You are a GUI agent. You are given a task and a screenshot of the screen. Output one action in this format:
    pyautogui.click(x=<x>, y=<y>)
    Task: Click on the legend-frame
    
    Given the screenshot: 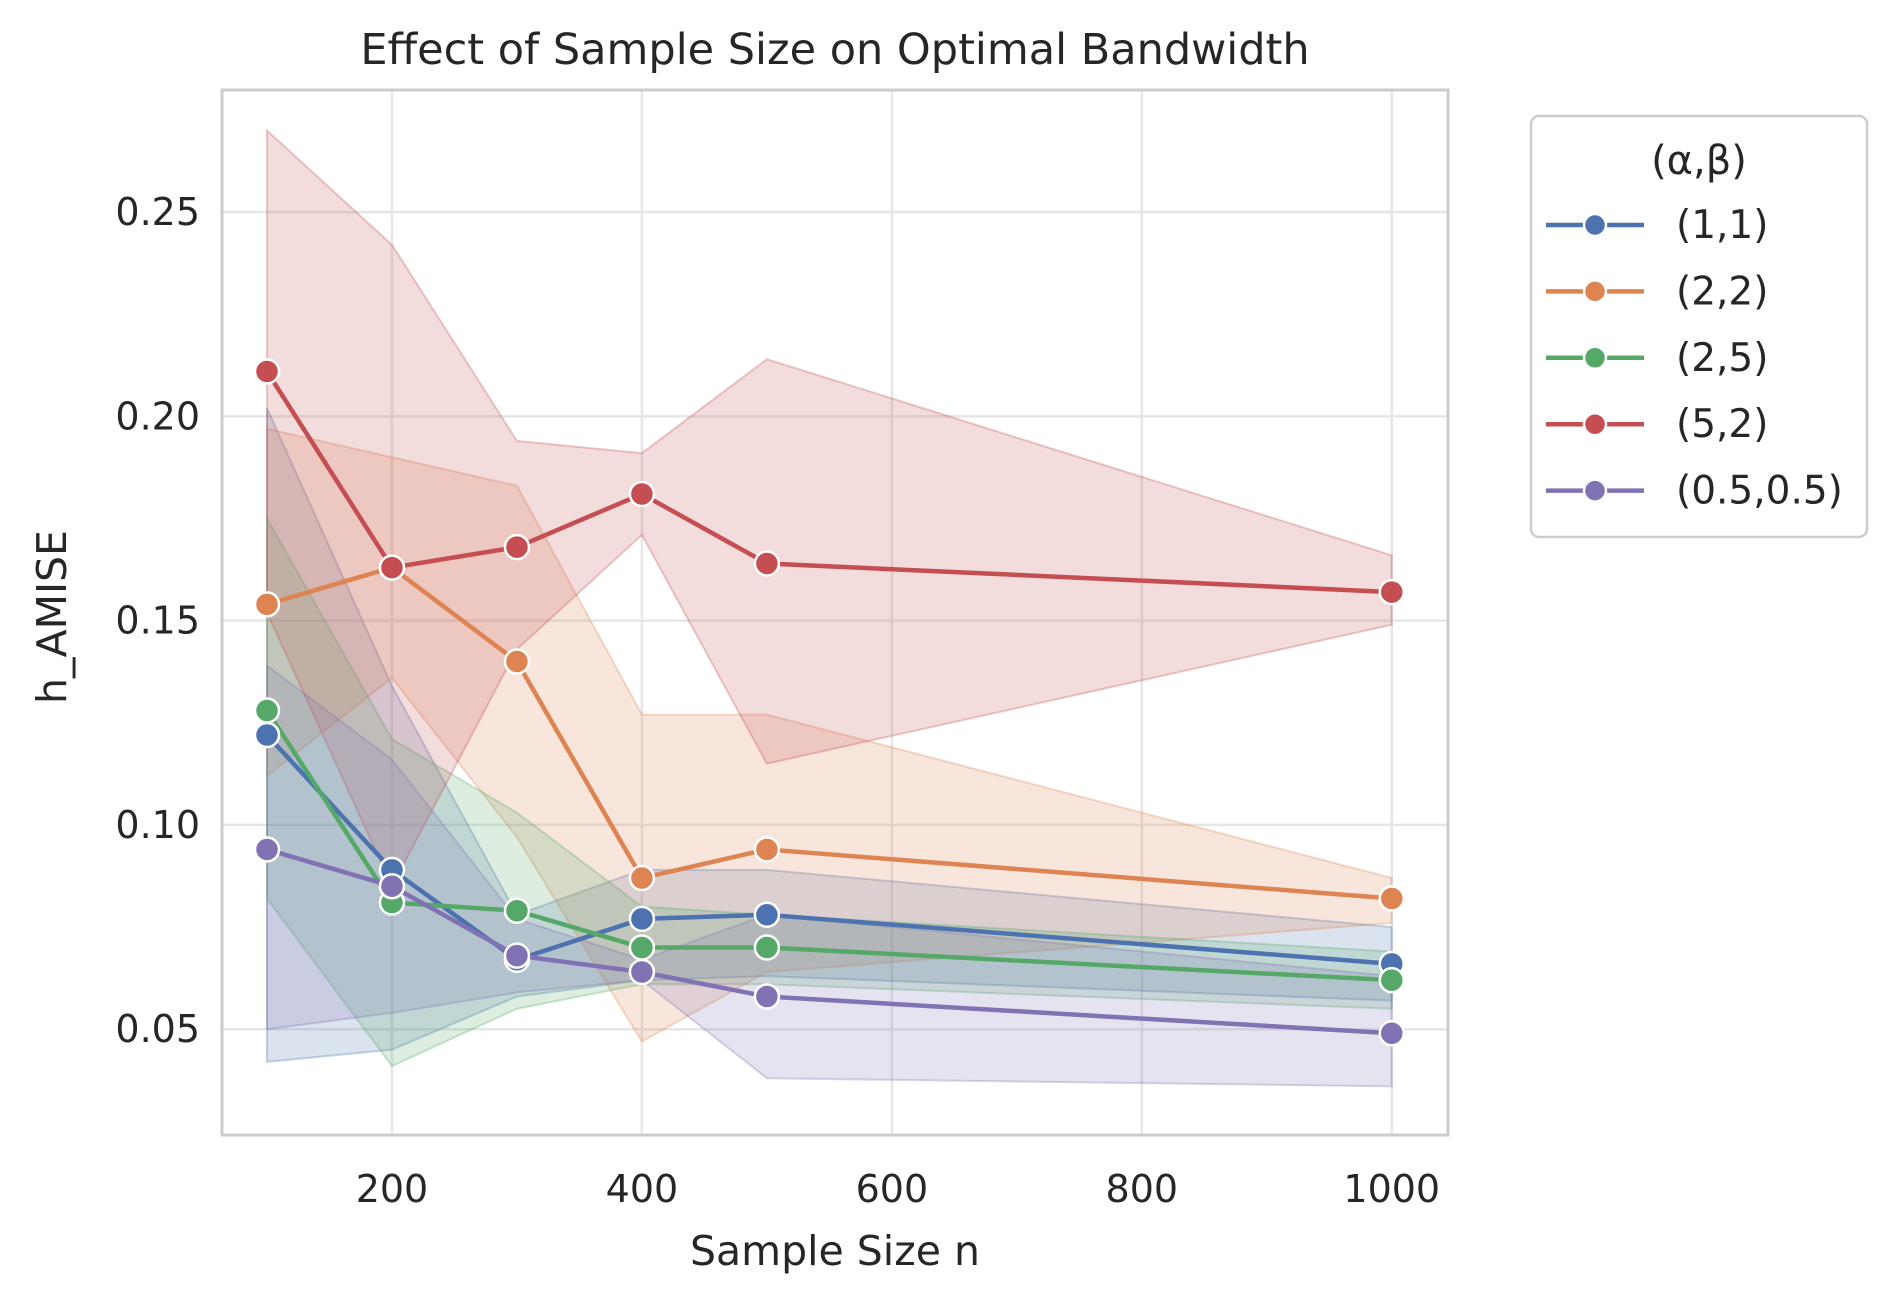 What is the action you would take?
    pyautogui.click(x=1699, y=326)
    